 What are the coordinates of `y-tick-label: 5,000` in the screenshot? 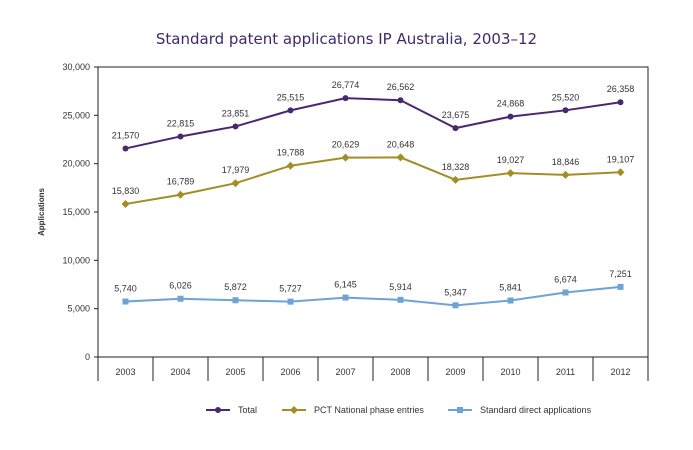 It's located at (78, 309).